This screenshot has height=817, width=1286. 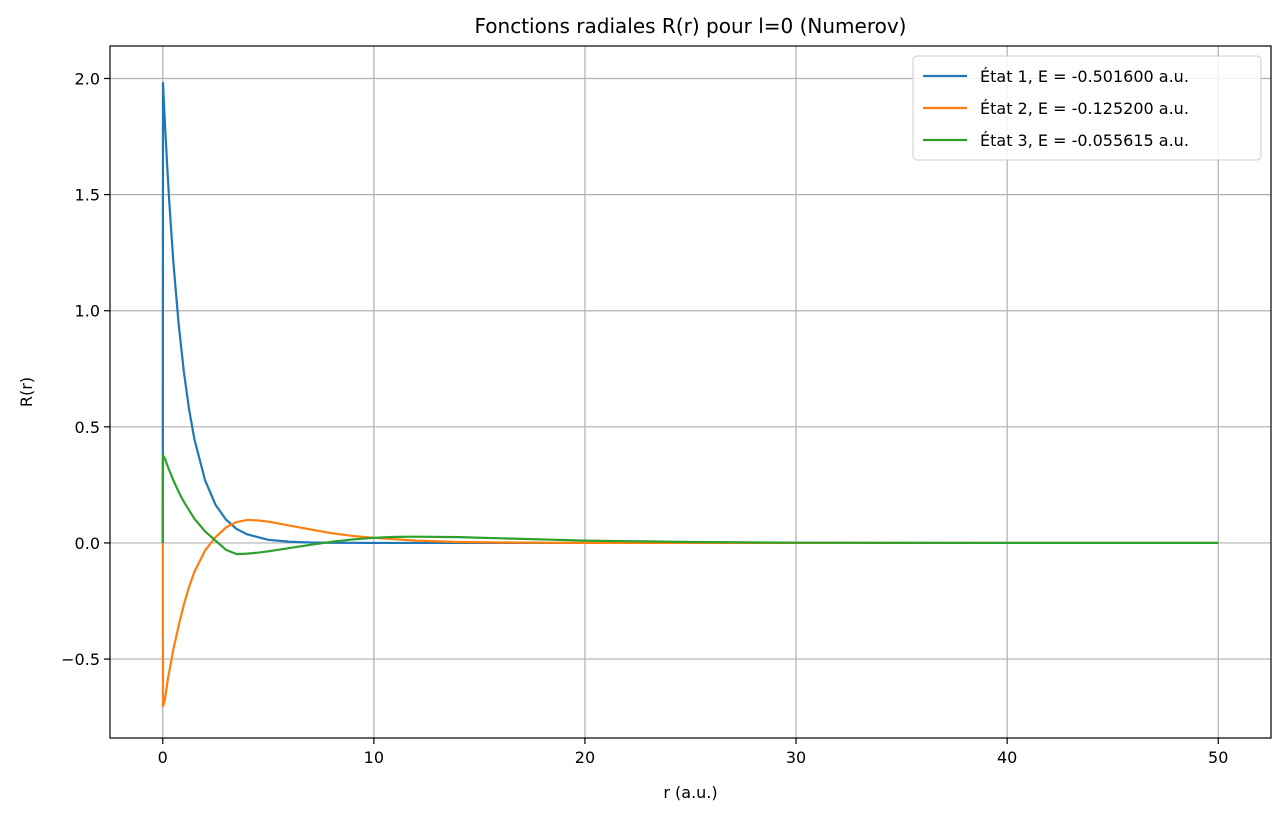 I want to click on legend-label: État 3, E = -0.055615 a.u., so click(x=1084, y=140).